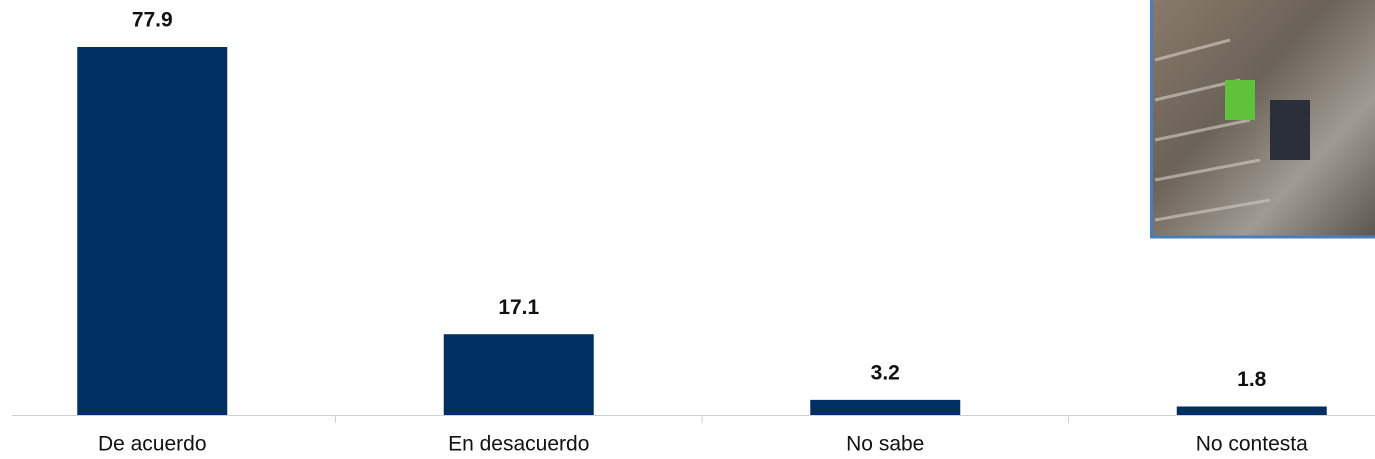  I want to click on x-tick-label: En desacuerdo, so click(518, 444).